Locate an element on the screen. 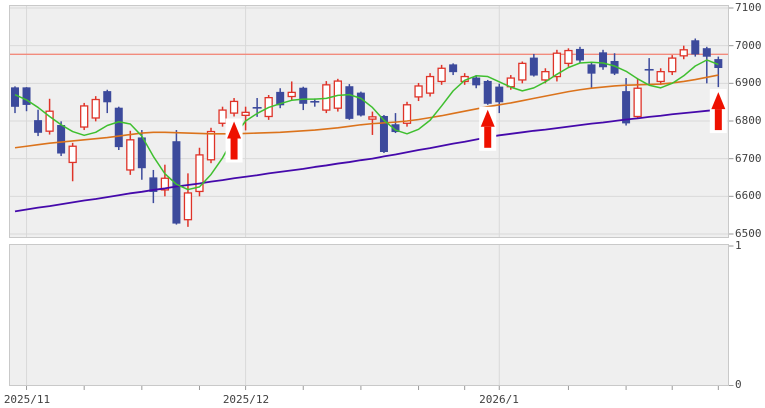  subpanel-label-0: 0 is located at coordinates (738, 384).